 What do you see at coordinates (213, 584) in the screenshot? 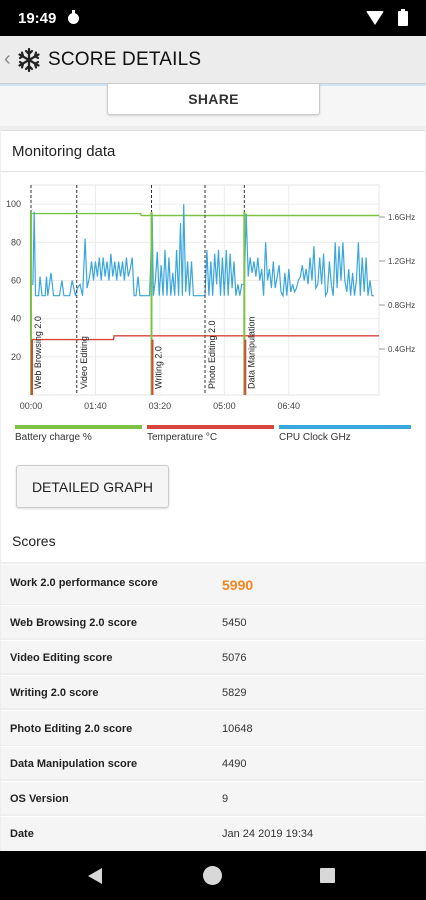
I see `score-row-work: Work 2.0 performance score 5990` at bounding box center [213, 584].